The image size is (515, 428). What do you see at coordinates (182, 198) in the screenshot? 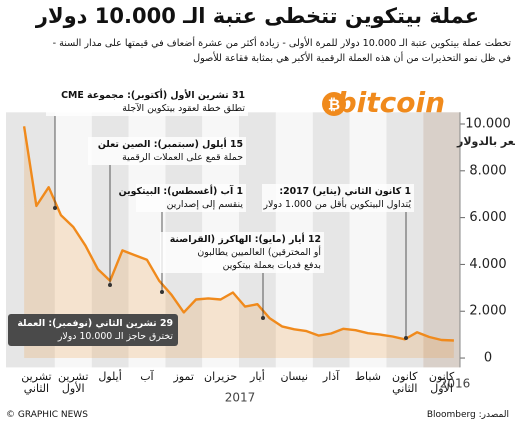
I see `annotation: 1 آب (أغسطس): البيتكوين ينقسم إلى إصدارين` at bounding box center [182, 198].